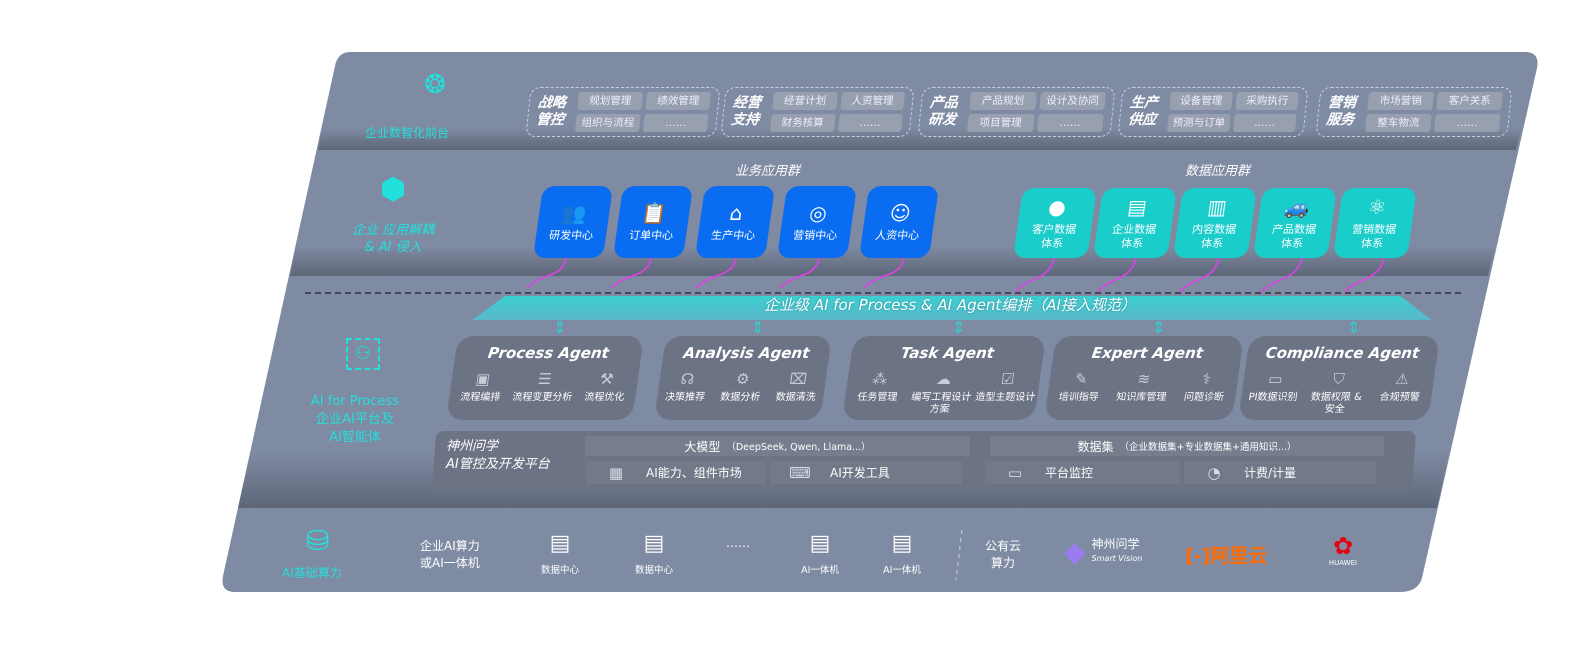 This screenshot has width=1572, height=647. Describe the element at coordinates (1078, 397) in the screenshot. I see `capability-label: 培训指导` at that location.